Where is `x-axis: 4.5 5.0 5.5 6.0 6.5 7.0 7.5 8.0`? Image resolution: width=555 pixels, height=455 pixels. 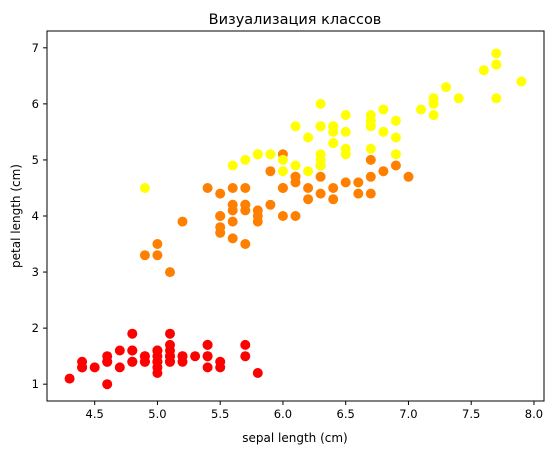
x-axis: 4.5 5.0 5.5 6.0 6.5 7.0 7.5 8.0 is located at coordinates (314, 411).